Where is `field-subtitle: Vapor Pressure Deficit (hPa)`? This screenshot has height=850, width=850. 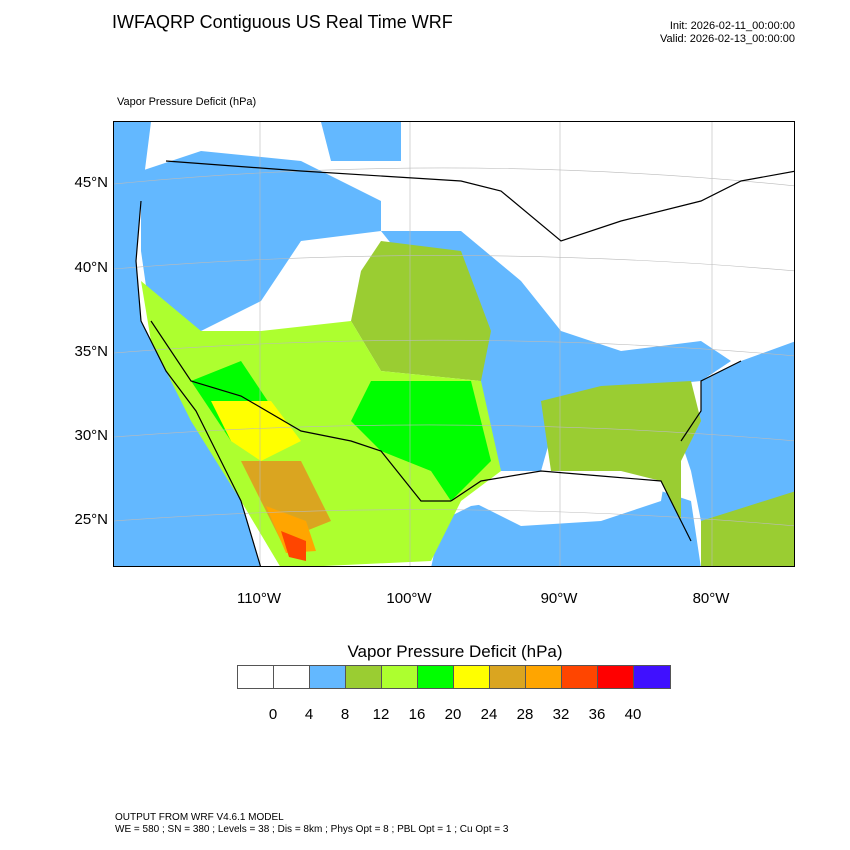
field-subtitle: Vapor Pressure Deficit (hPa) is located at coordinates (187, 102).